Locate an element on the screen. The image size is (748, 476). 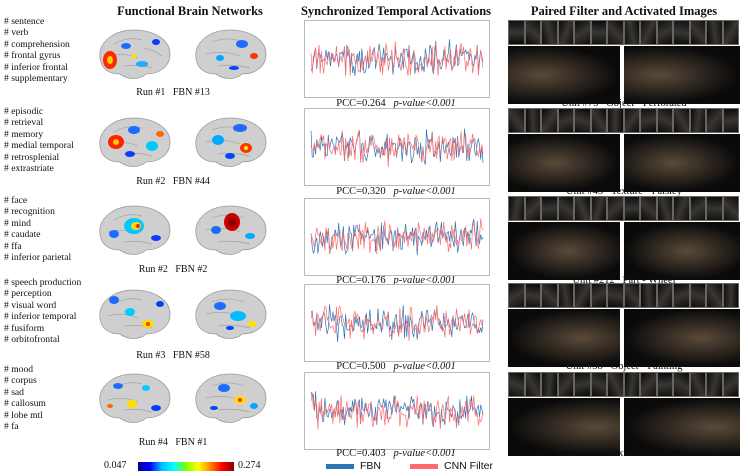
unit-label: Unit #75 Object - Perforated is located at coordinates (624, 103).